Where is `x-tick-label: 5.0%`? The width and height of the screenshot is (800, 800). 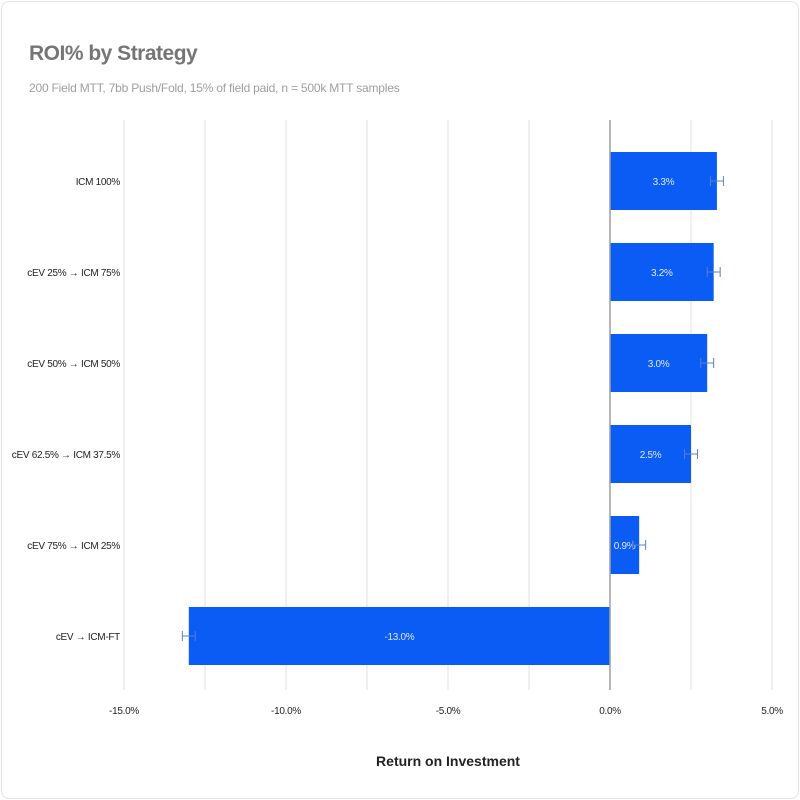 x-tick-label: 5.0% is located at coordinates (772, 711).